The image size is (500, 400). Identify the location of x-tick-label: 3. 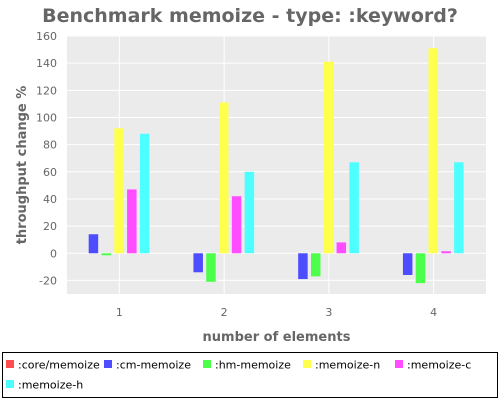
(328, 312).